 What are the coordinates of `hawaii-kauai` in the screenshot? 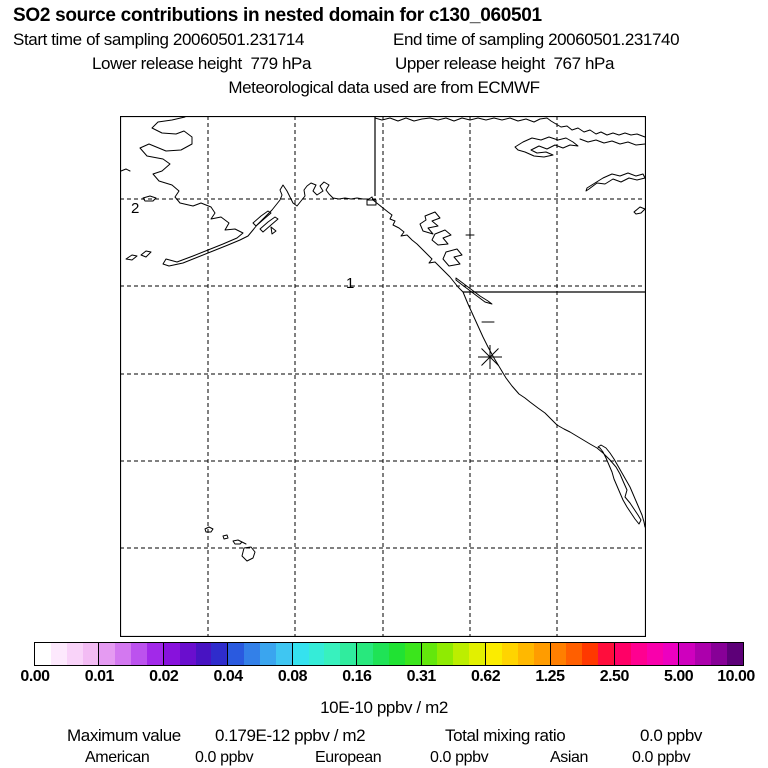 It's located at (209, 529).